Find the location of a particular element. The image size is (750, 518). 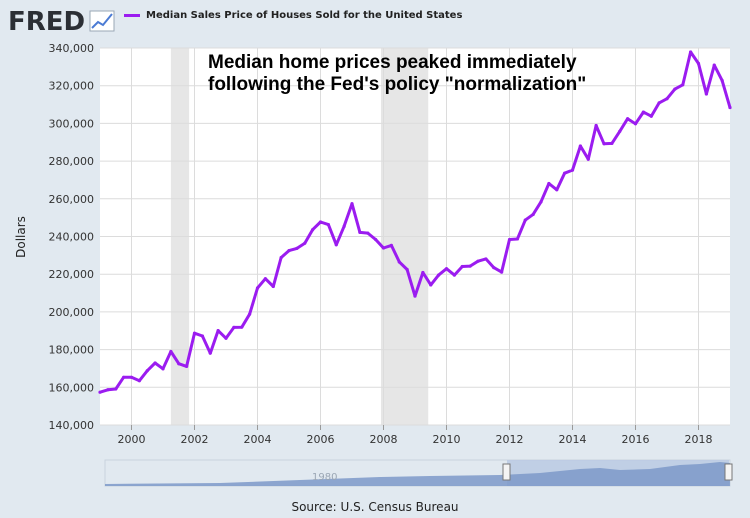

y-tick-label-340000: 340,000 is located at coordinates (72, 48).